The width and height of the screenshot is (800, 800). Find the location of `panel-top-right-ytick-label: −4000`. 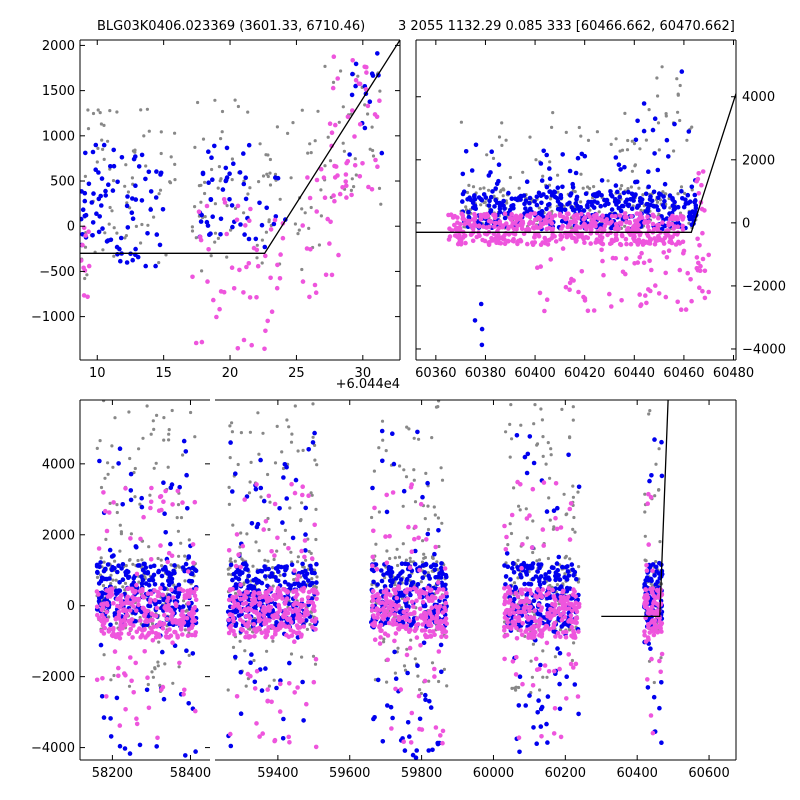

panel-top-right-ytick-label: −4000 is located at coordinates (764, 349).